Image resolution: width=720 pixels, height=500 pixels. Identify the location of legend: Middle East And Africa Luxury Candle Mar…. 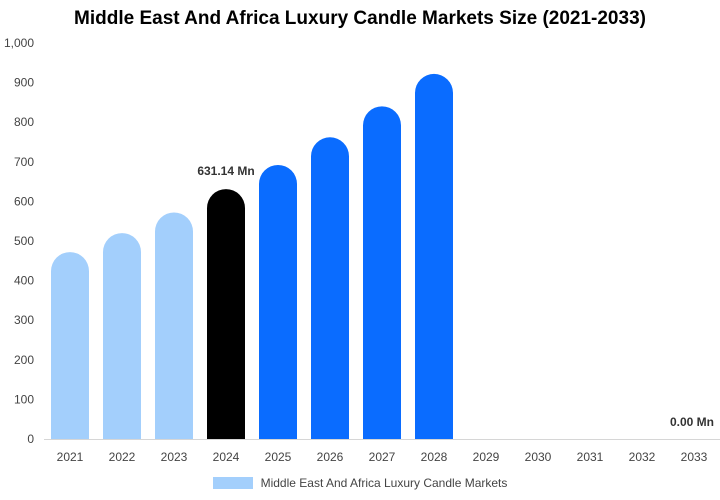
(360, 483).